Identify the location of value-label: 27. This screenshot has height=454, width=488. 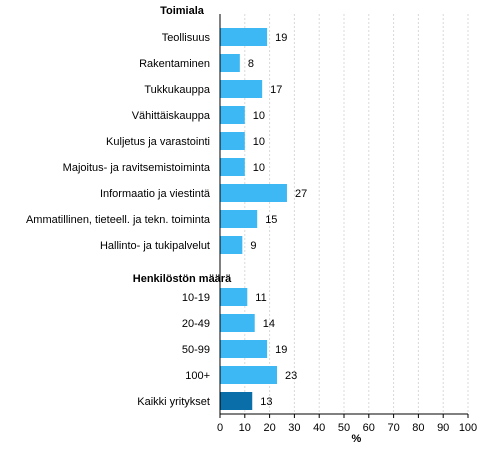
(301, 194).